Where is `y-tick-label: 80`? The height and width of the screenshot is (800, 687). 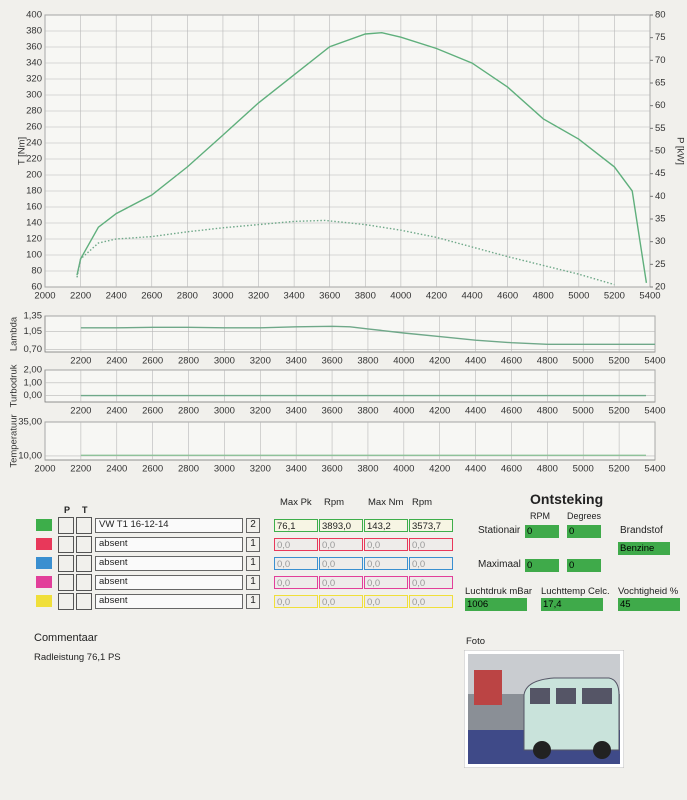 y-tick-label: 80 is located at coordinates (36, 271).